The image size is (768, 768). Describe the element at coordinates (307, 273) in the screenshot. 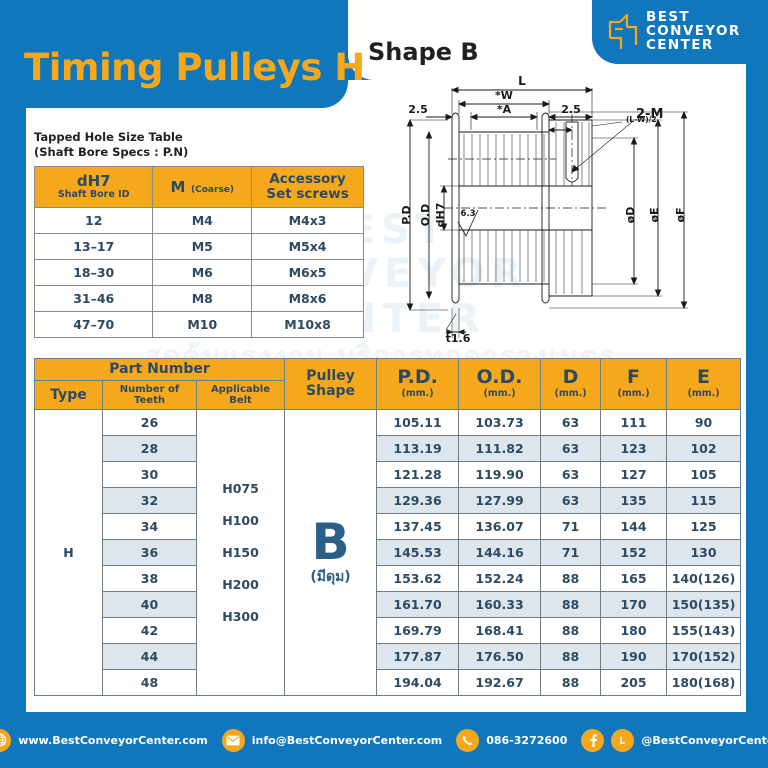

I see `tapped-cell-screw: M6x5` at that location.